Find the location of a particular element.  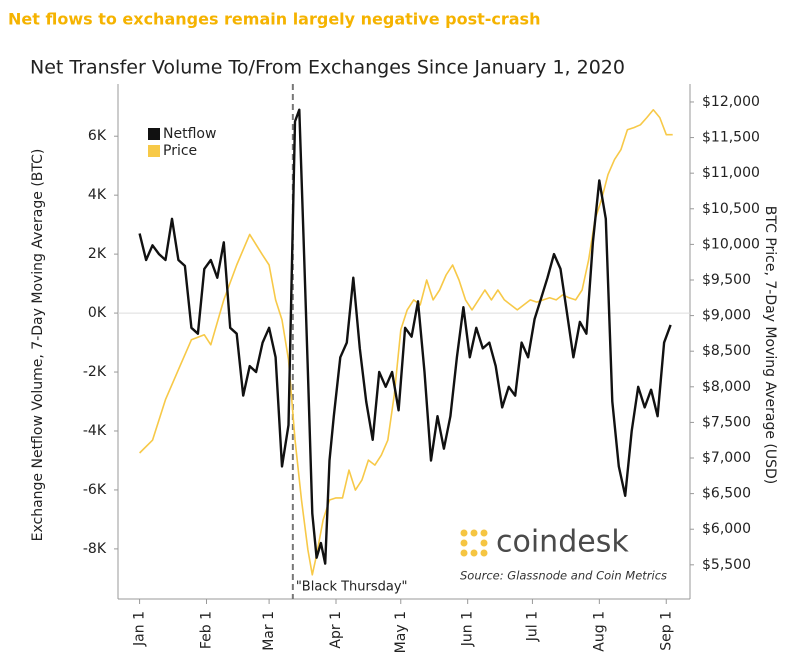

y-tick-label: -4K is located at coordinates (95, 431).